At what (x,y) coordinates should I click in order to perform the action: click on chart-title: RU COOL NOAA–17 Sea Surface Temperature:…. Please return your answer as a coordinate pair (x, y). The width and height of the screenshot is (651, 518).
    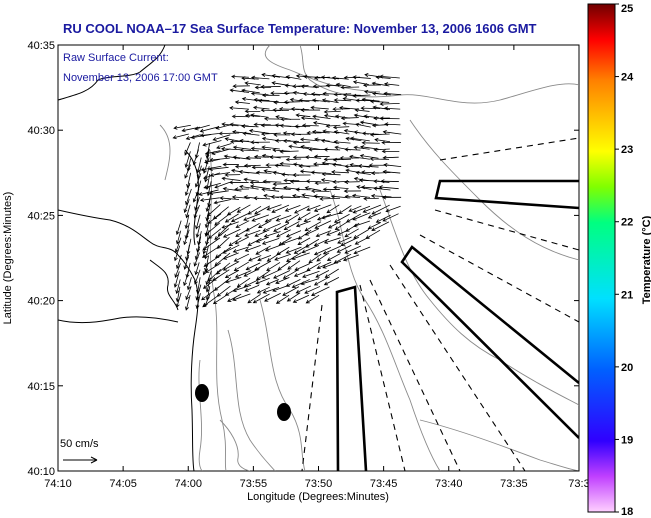
    Looking at the image, I should click on (300, 28).